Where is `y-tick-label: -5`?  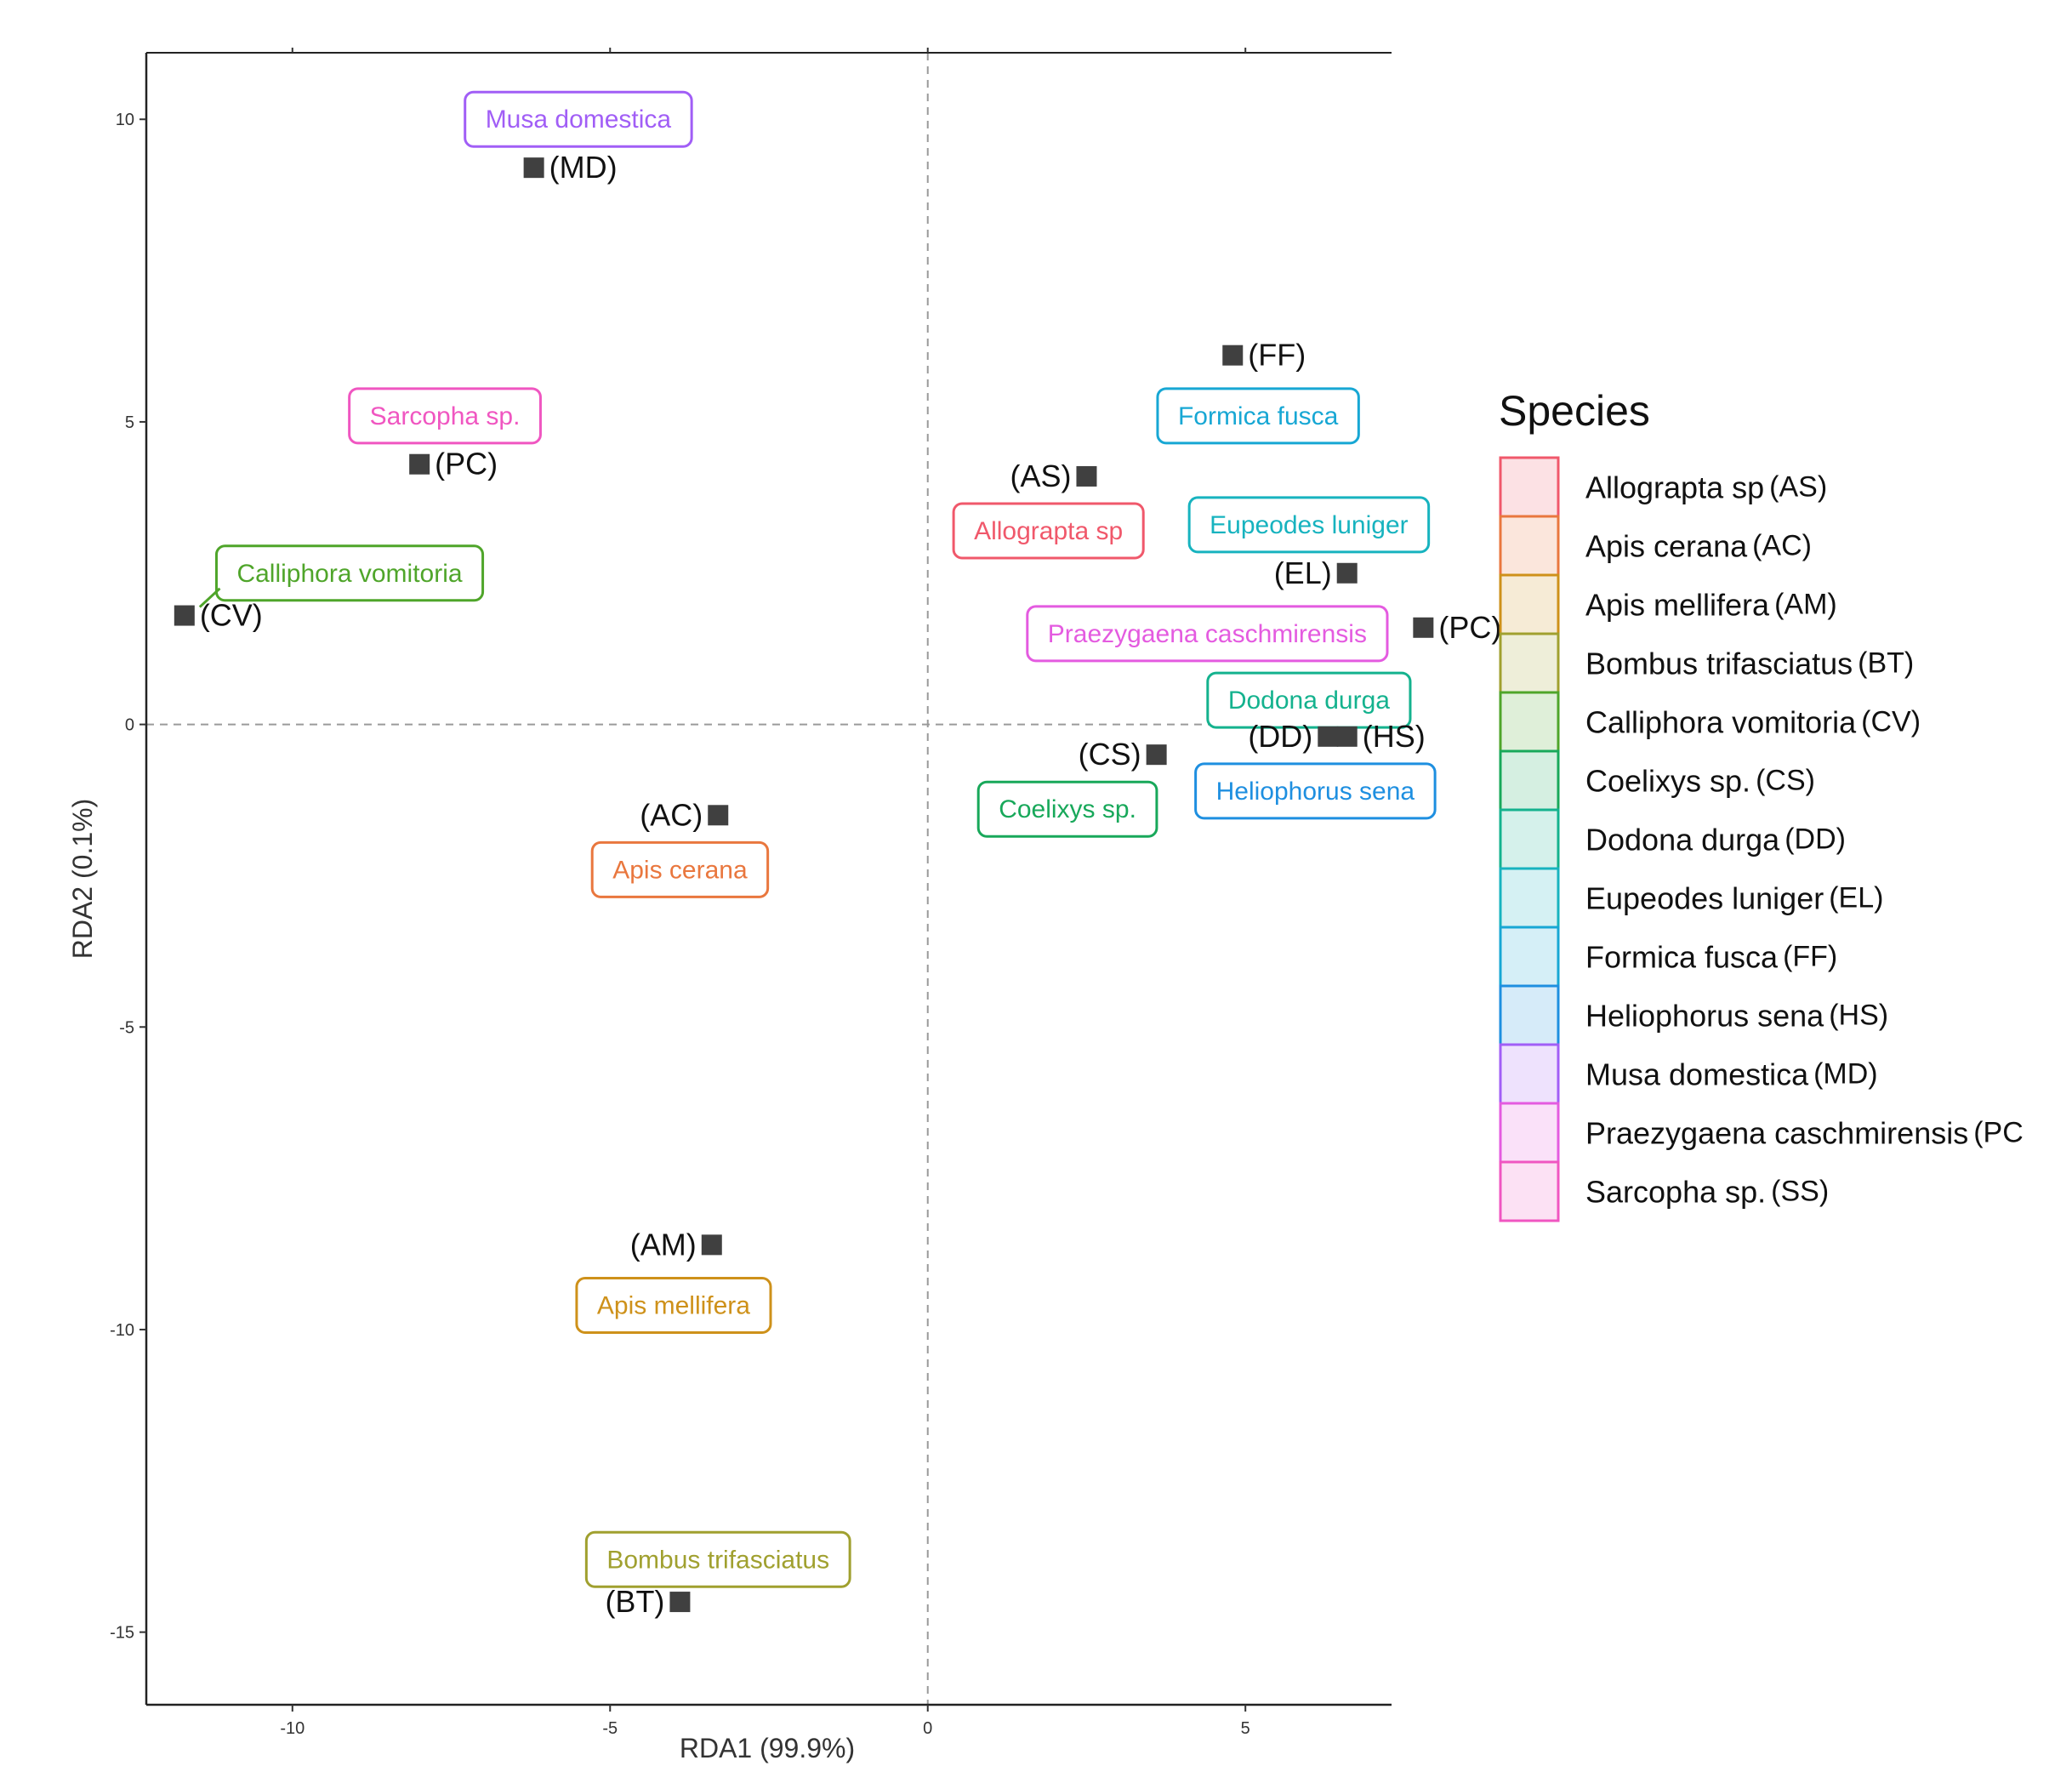 y-tick-label: -5 is located at coordinates (126, 1027).